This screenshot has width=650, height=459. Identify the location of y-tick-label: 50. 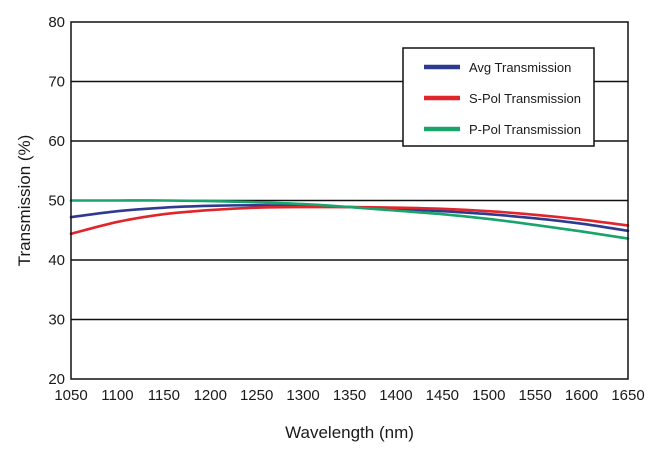
(56, 201).